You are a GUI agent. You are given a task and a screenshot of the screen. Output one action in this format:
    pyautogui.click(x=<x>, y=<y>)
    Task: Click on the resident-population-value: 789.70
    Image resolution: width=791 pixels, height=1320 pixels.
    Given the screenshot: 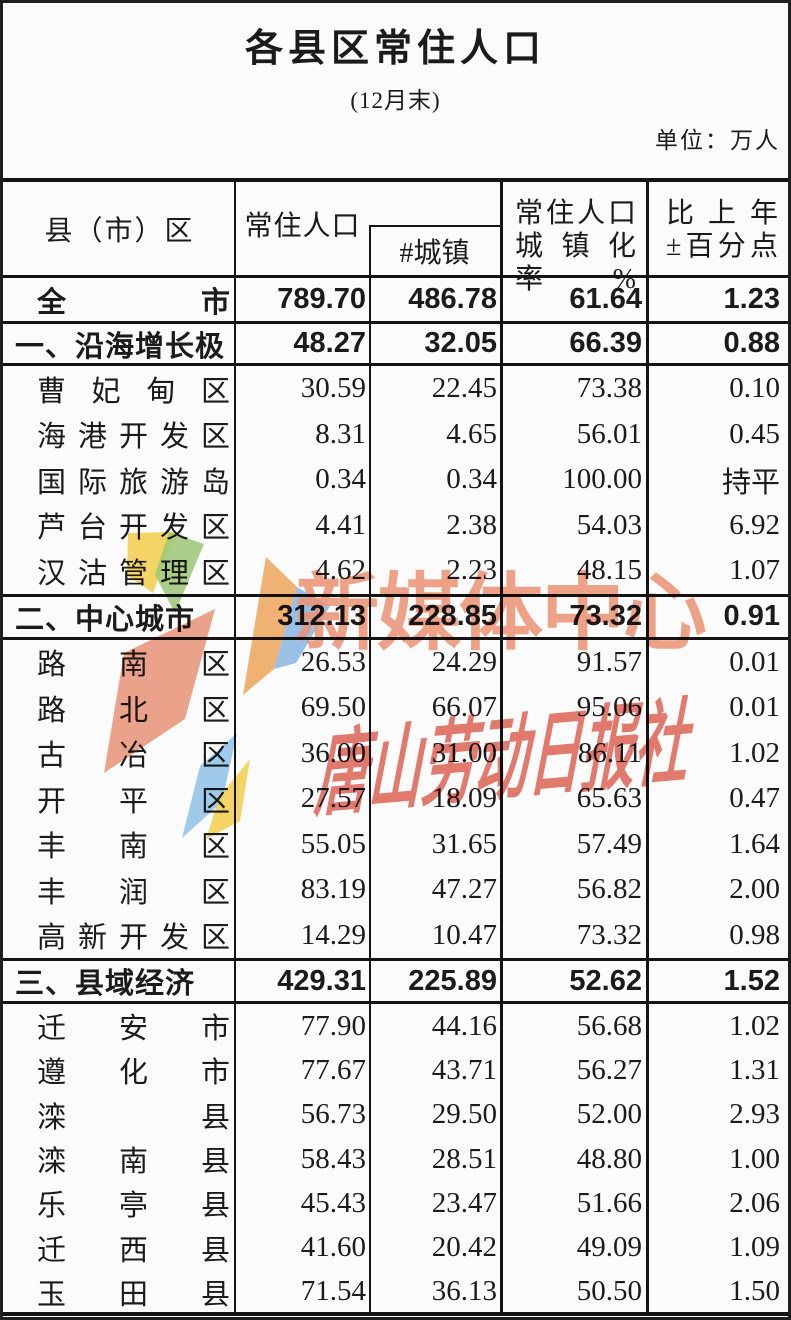 What is the action you would take?
    pyautogui.click(x=321, y=299)
    